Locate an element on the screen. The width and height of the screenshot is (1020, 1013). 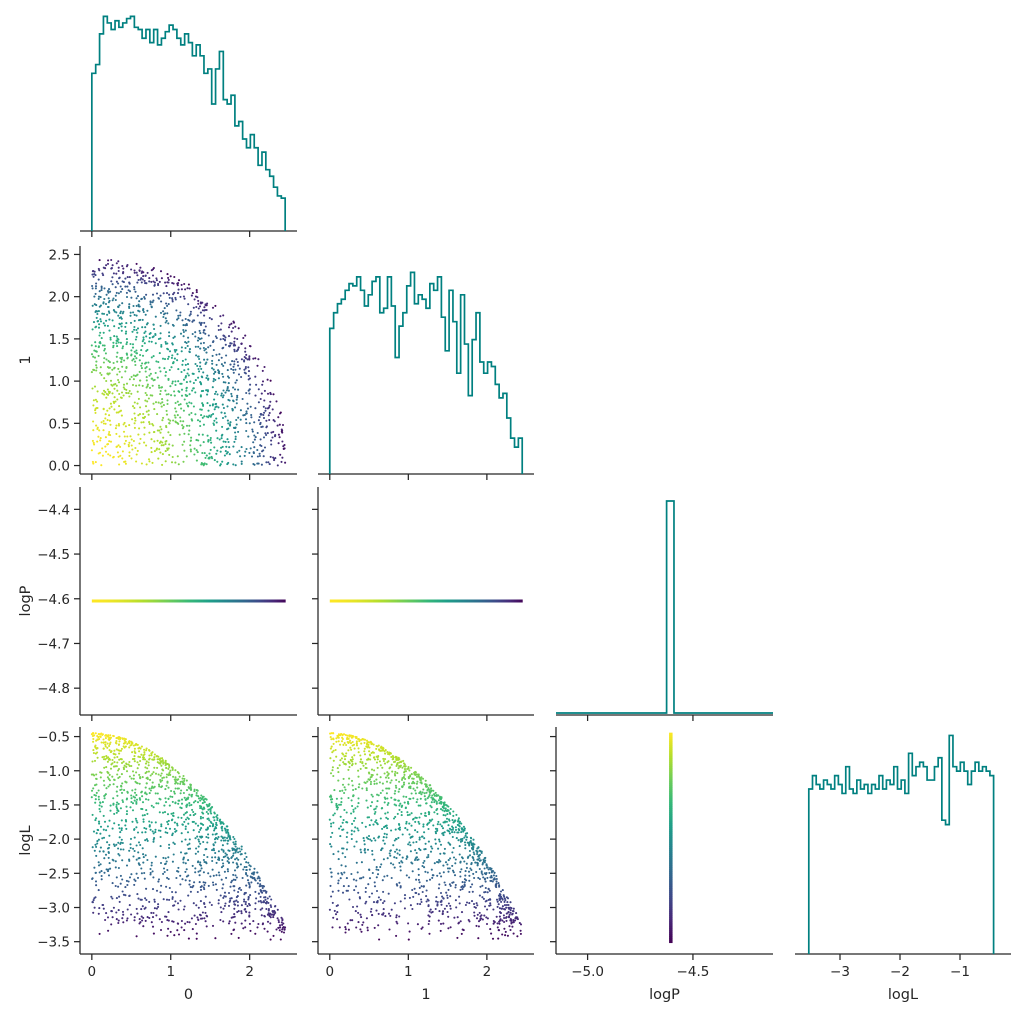
x-tick-label: −5.0 is located at coordinates (587, 972).